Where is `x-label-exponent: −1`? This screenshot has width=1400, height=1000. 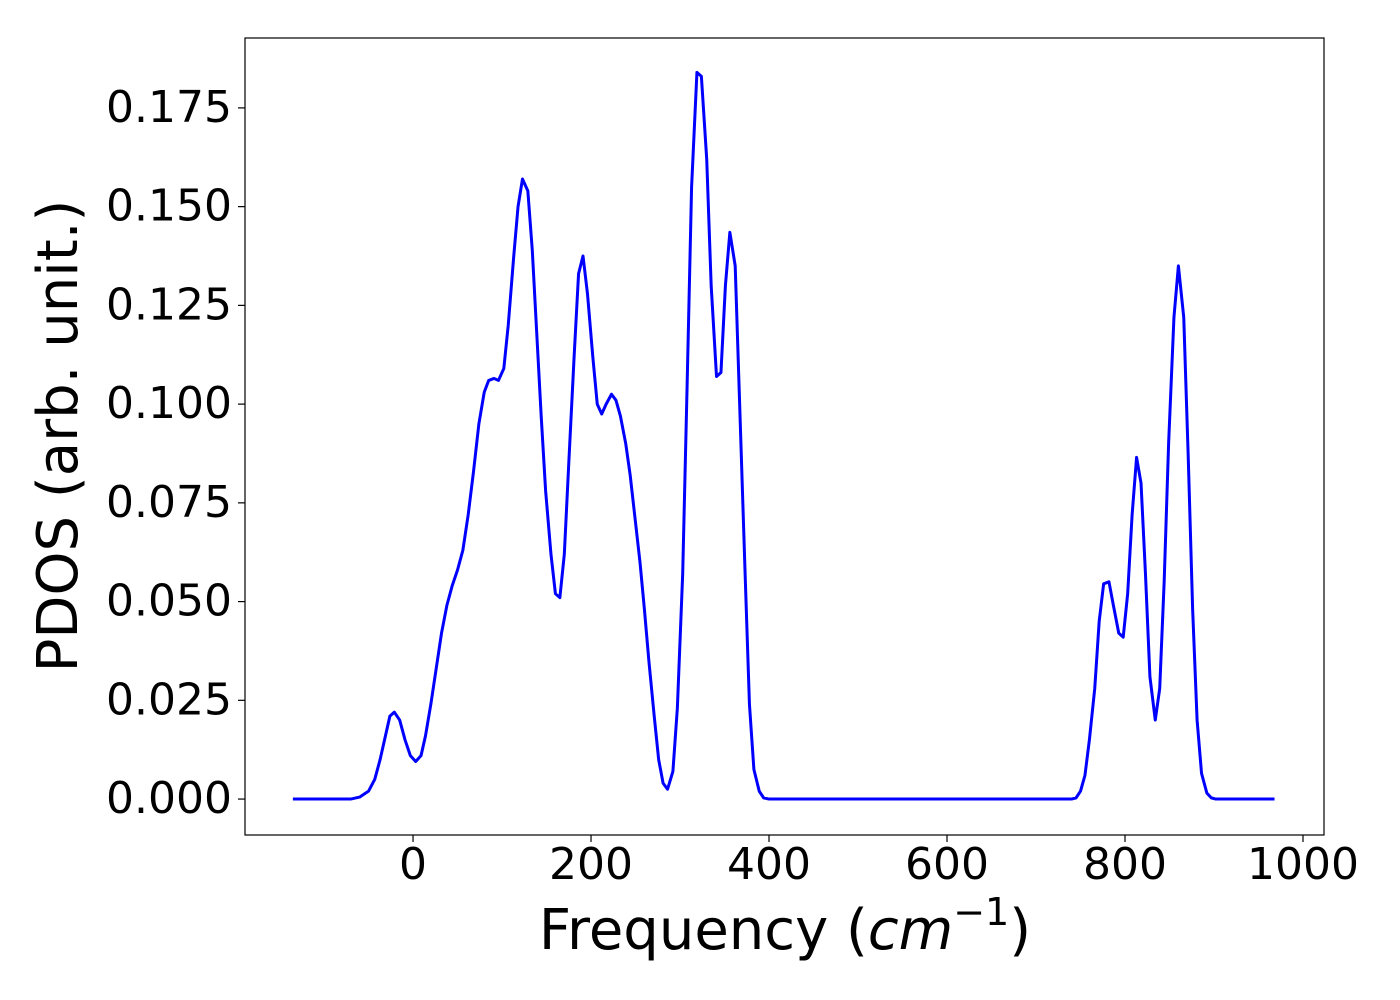
x-label-exponent: −1 is located at coordinates (981, 912).